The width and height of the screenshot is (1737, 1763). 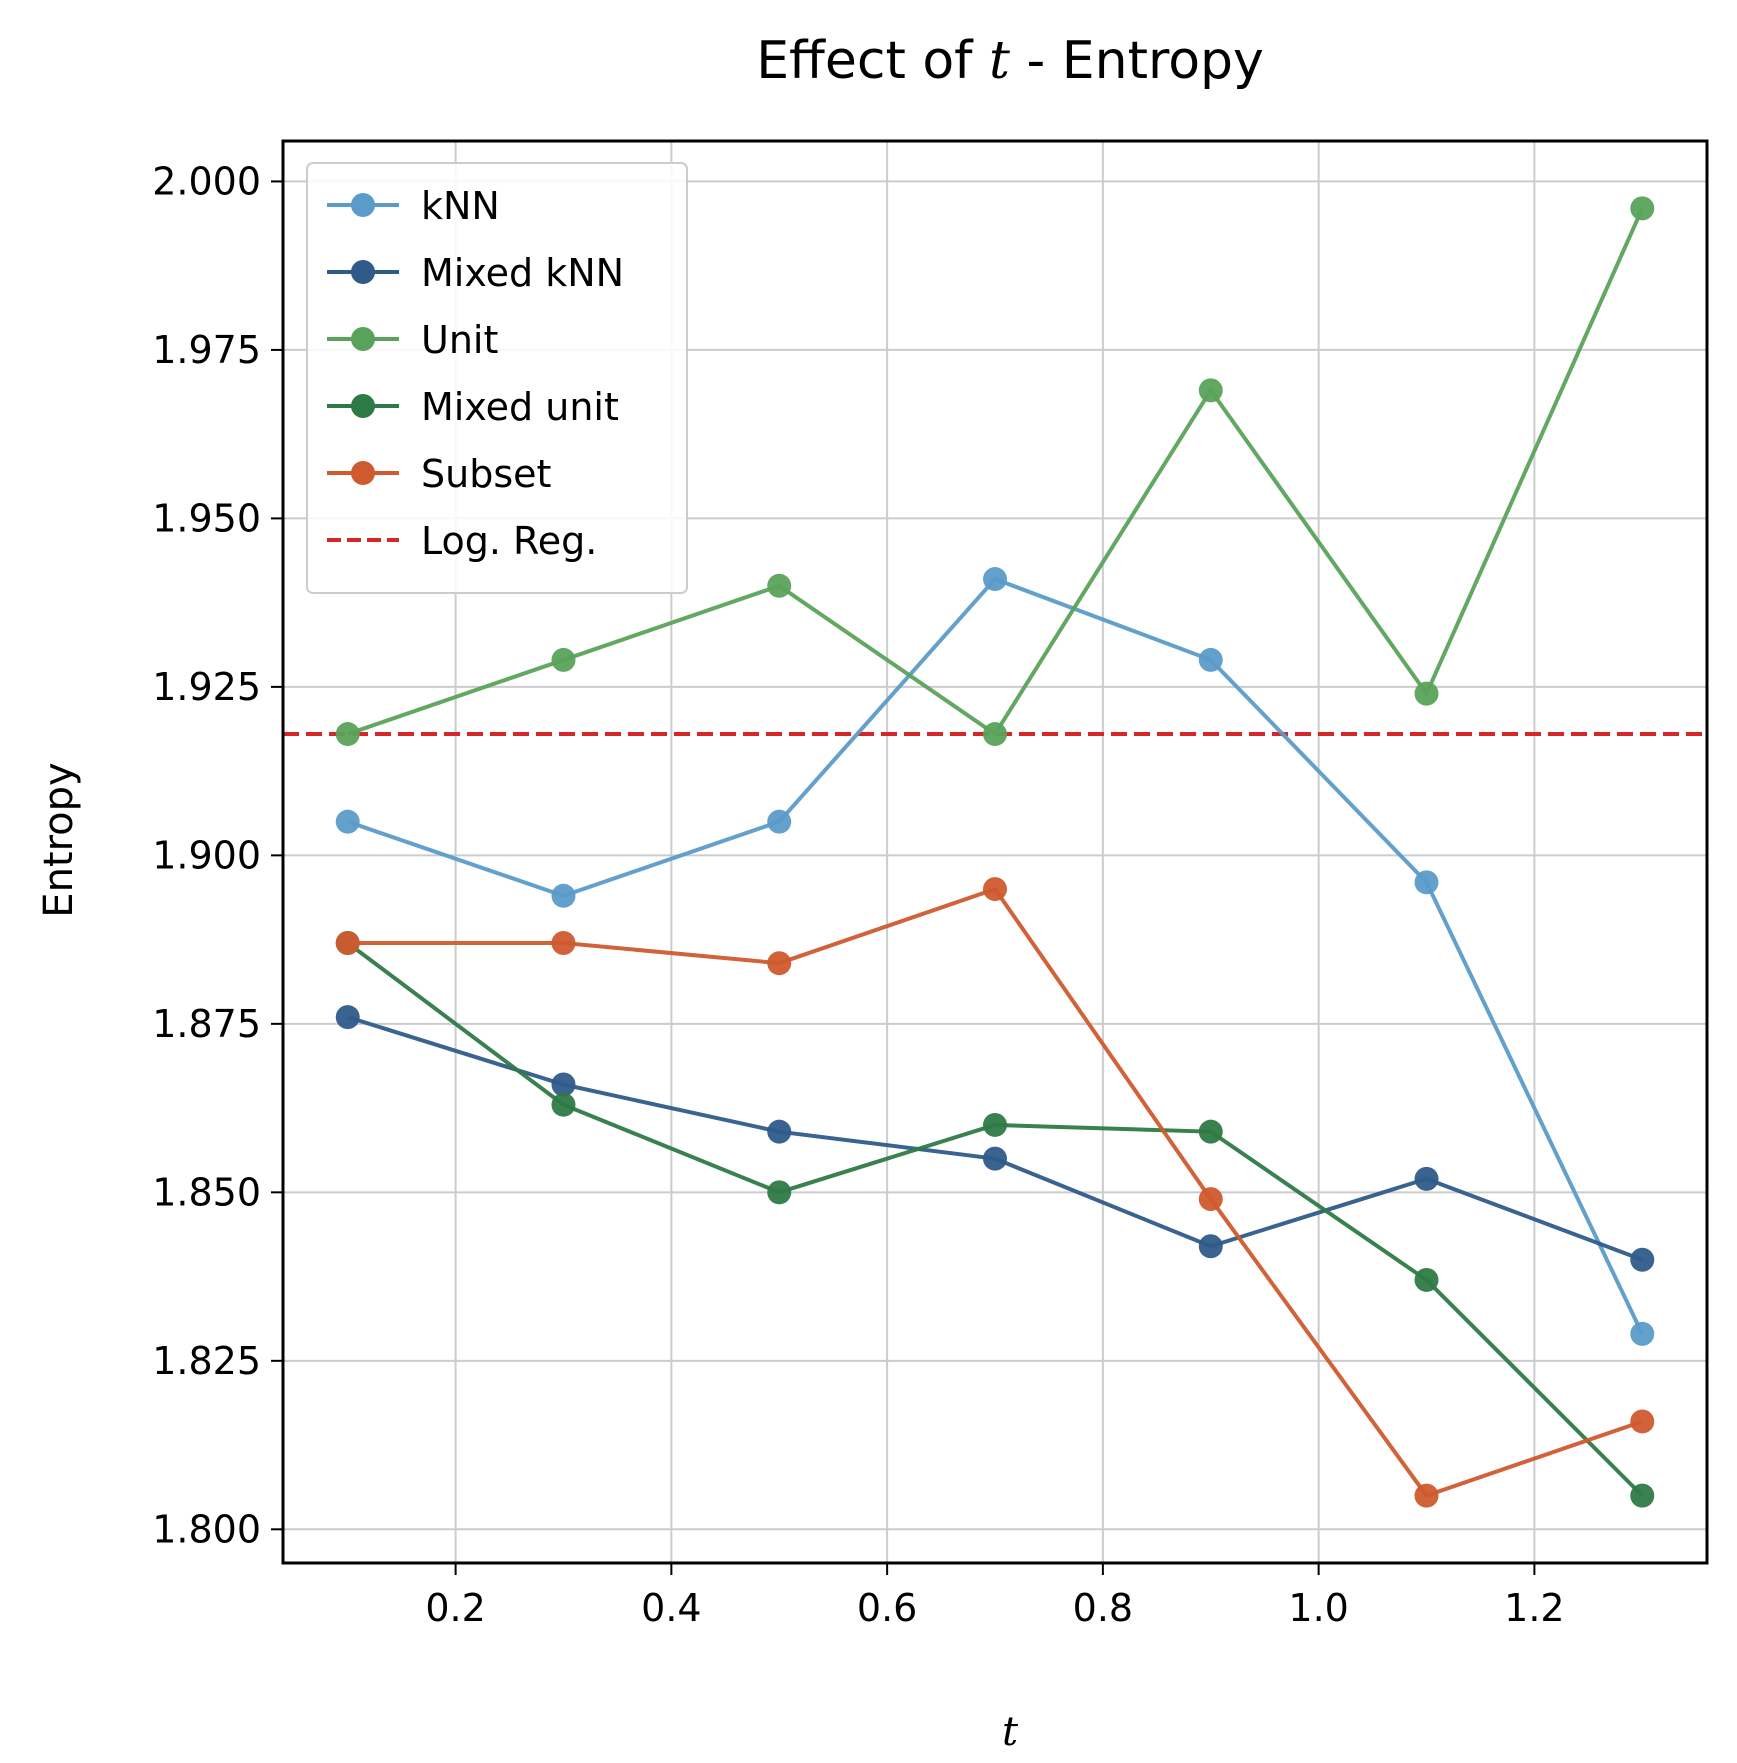 What do you see at coordinates (1010, 1732) in the screenshot?
I see `x-axis-label: t` at bounding box center [1010, 1732].